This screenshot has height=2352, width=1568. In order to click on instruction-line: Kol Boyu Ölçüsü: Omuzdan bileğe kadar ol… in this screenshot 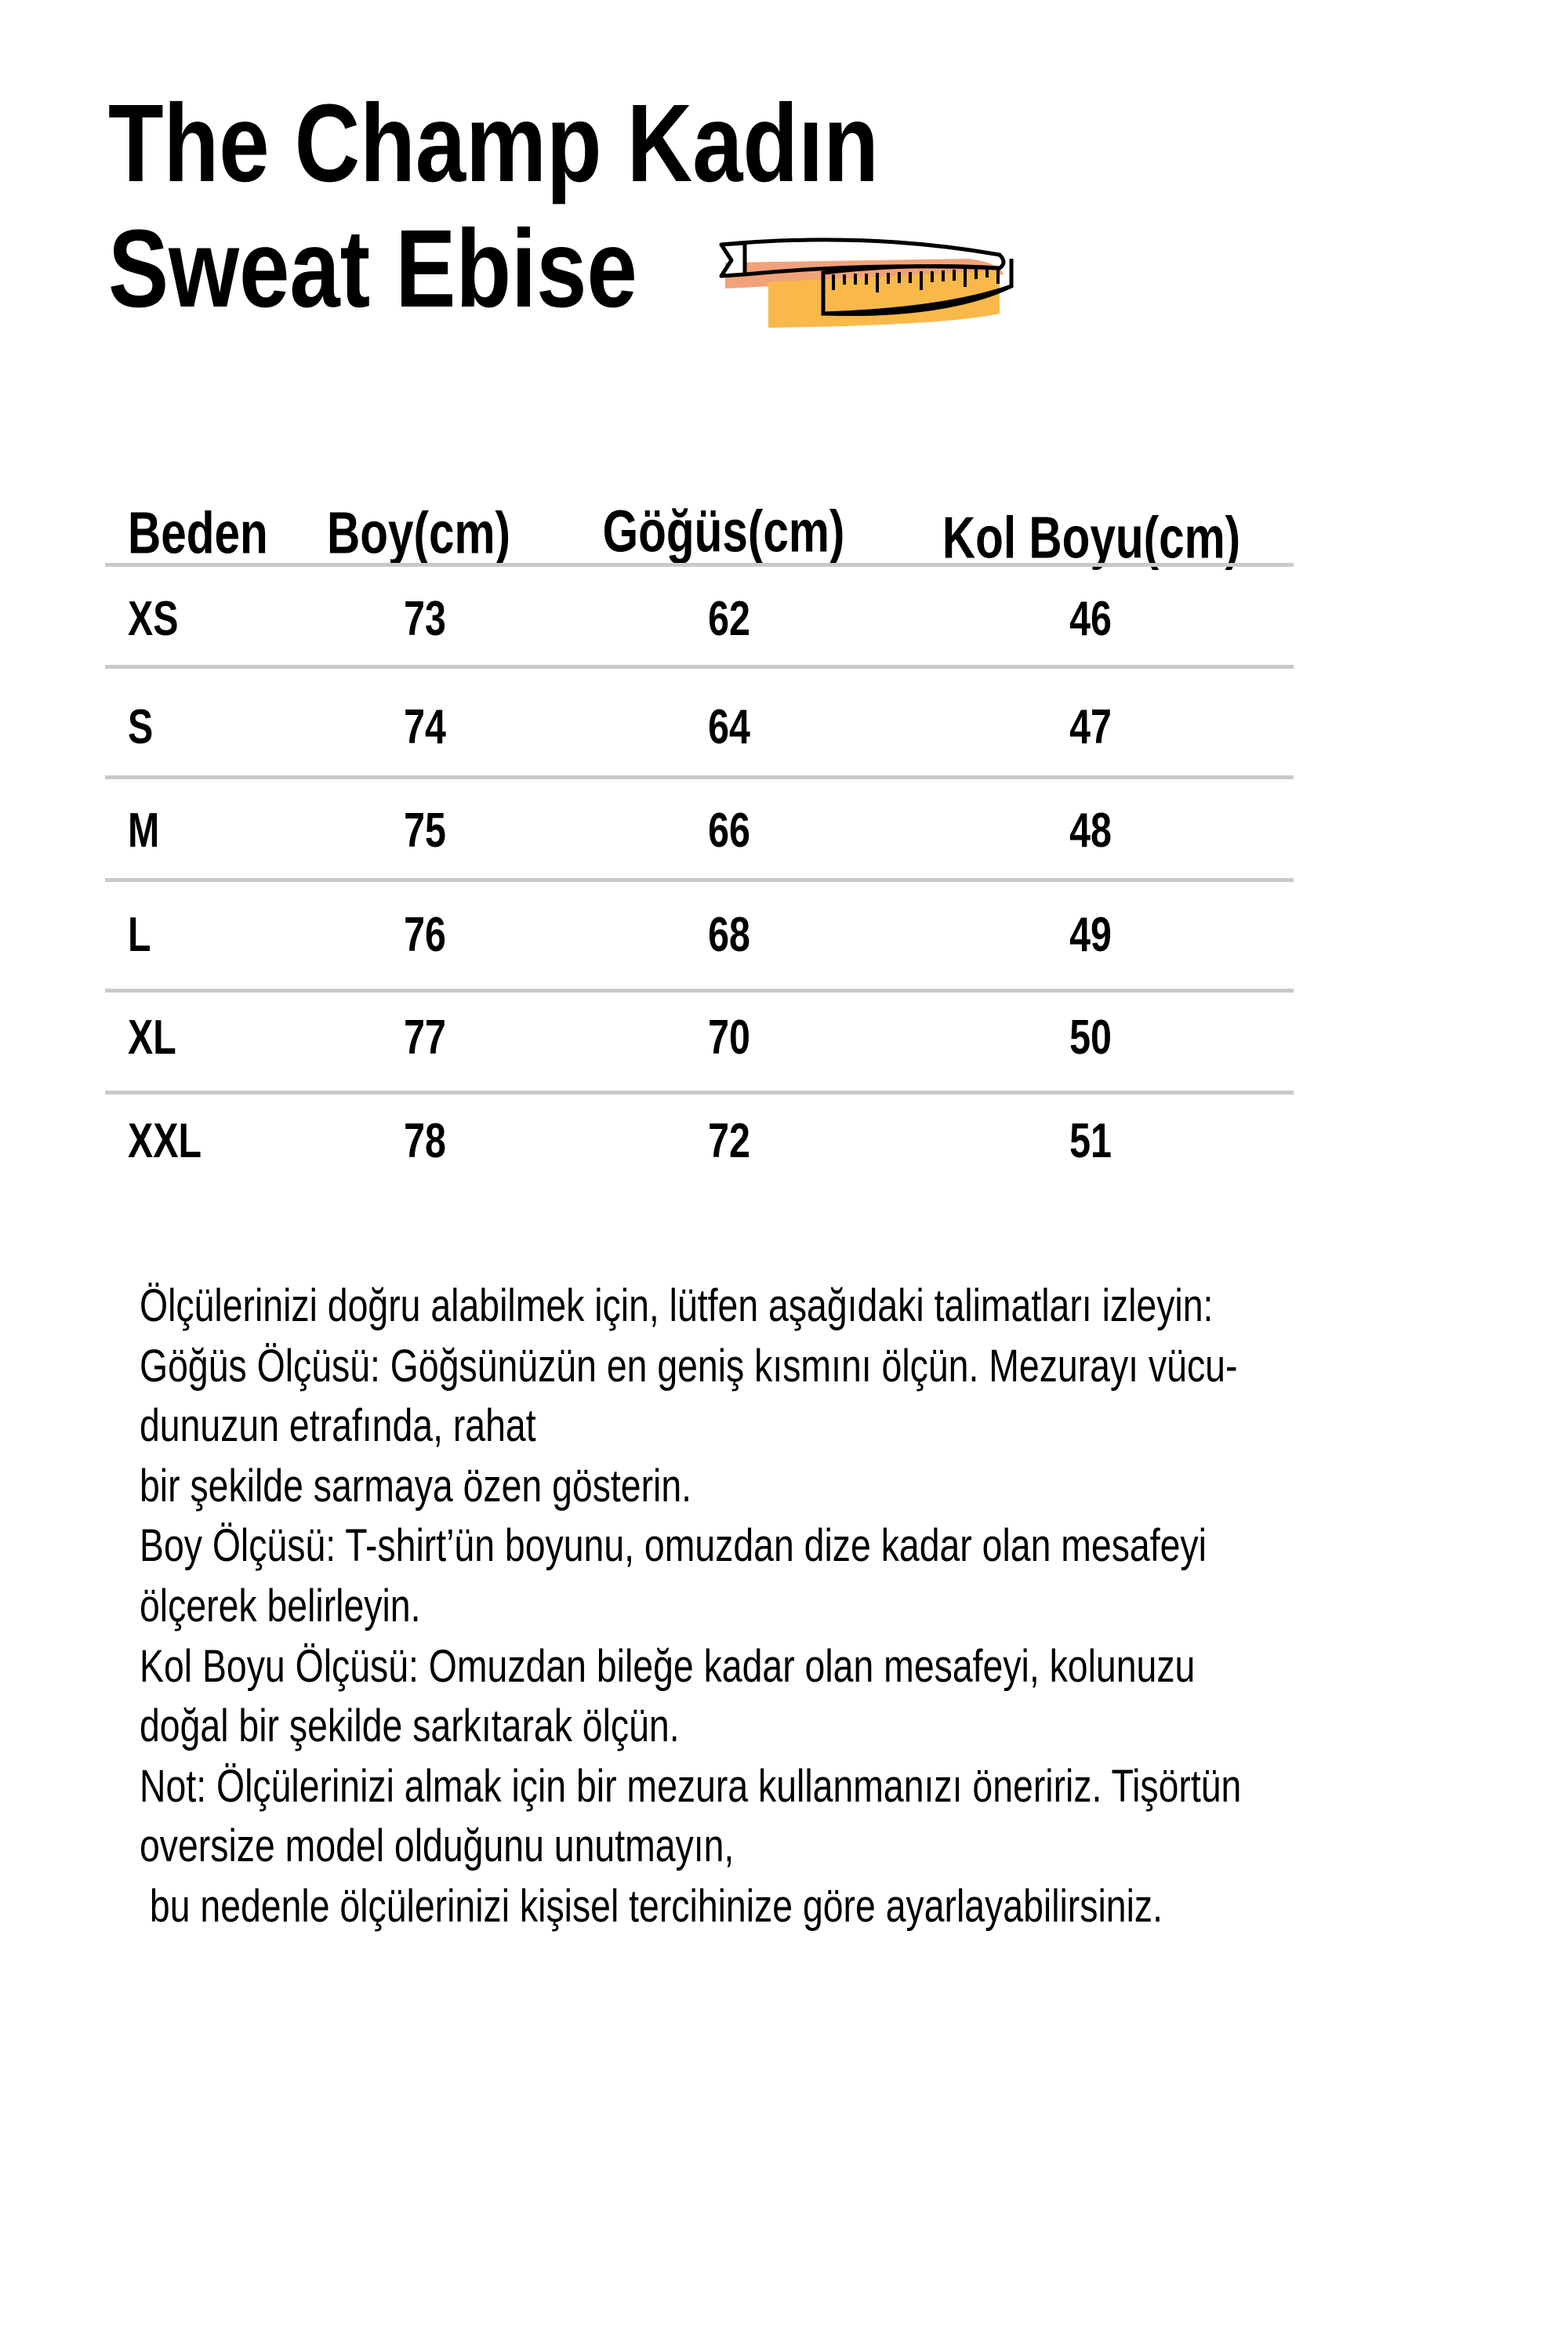, I will do `click(668, 1666)`.